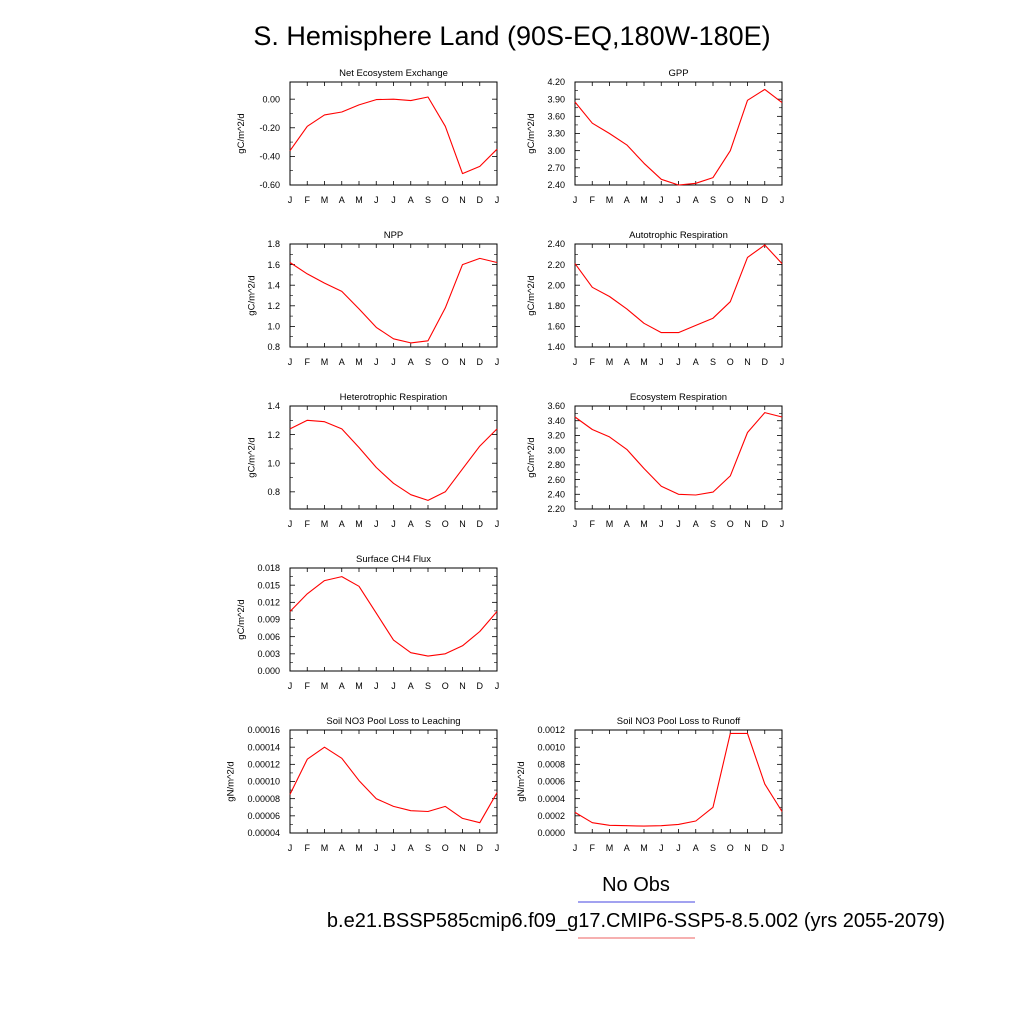 This screenshot has width=1024, height=1024. What do you see at coordinates (263, 833) in the screenshot?
I see `y-tick-label: 0.00004` at bounding box center [263, 833].